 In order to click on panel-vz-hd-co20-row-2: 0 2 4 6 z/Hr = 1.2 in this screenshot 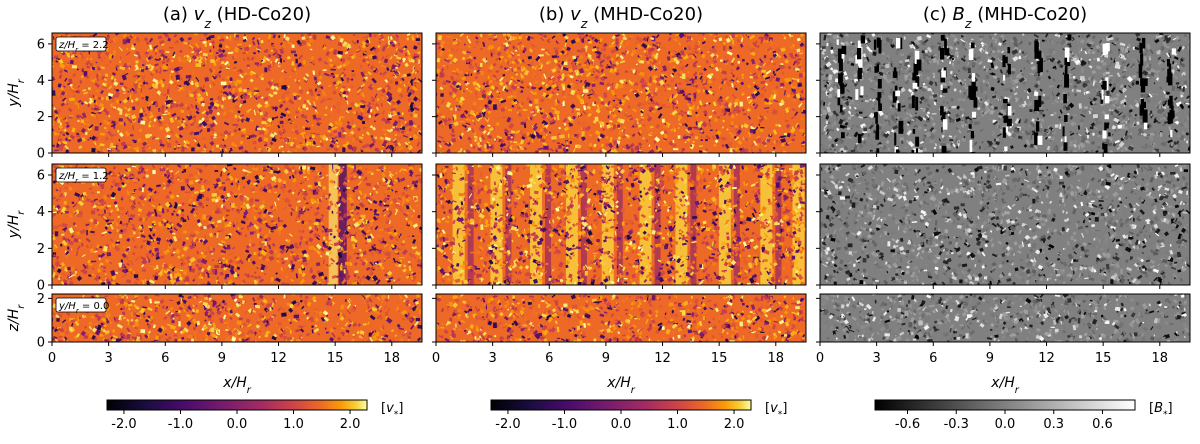, I will do `click(230, 228)`.